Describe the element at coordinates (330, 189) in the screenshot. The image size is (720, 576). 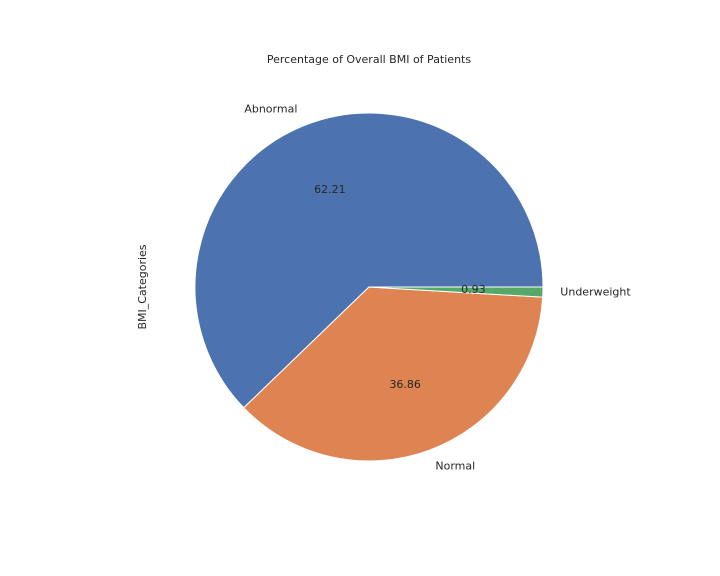
I see `slice-value-abnormal: 62.21` at that location.